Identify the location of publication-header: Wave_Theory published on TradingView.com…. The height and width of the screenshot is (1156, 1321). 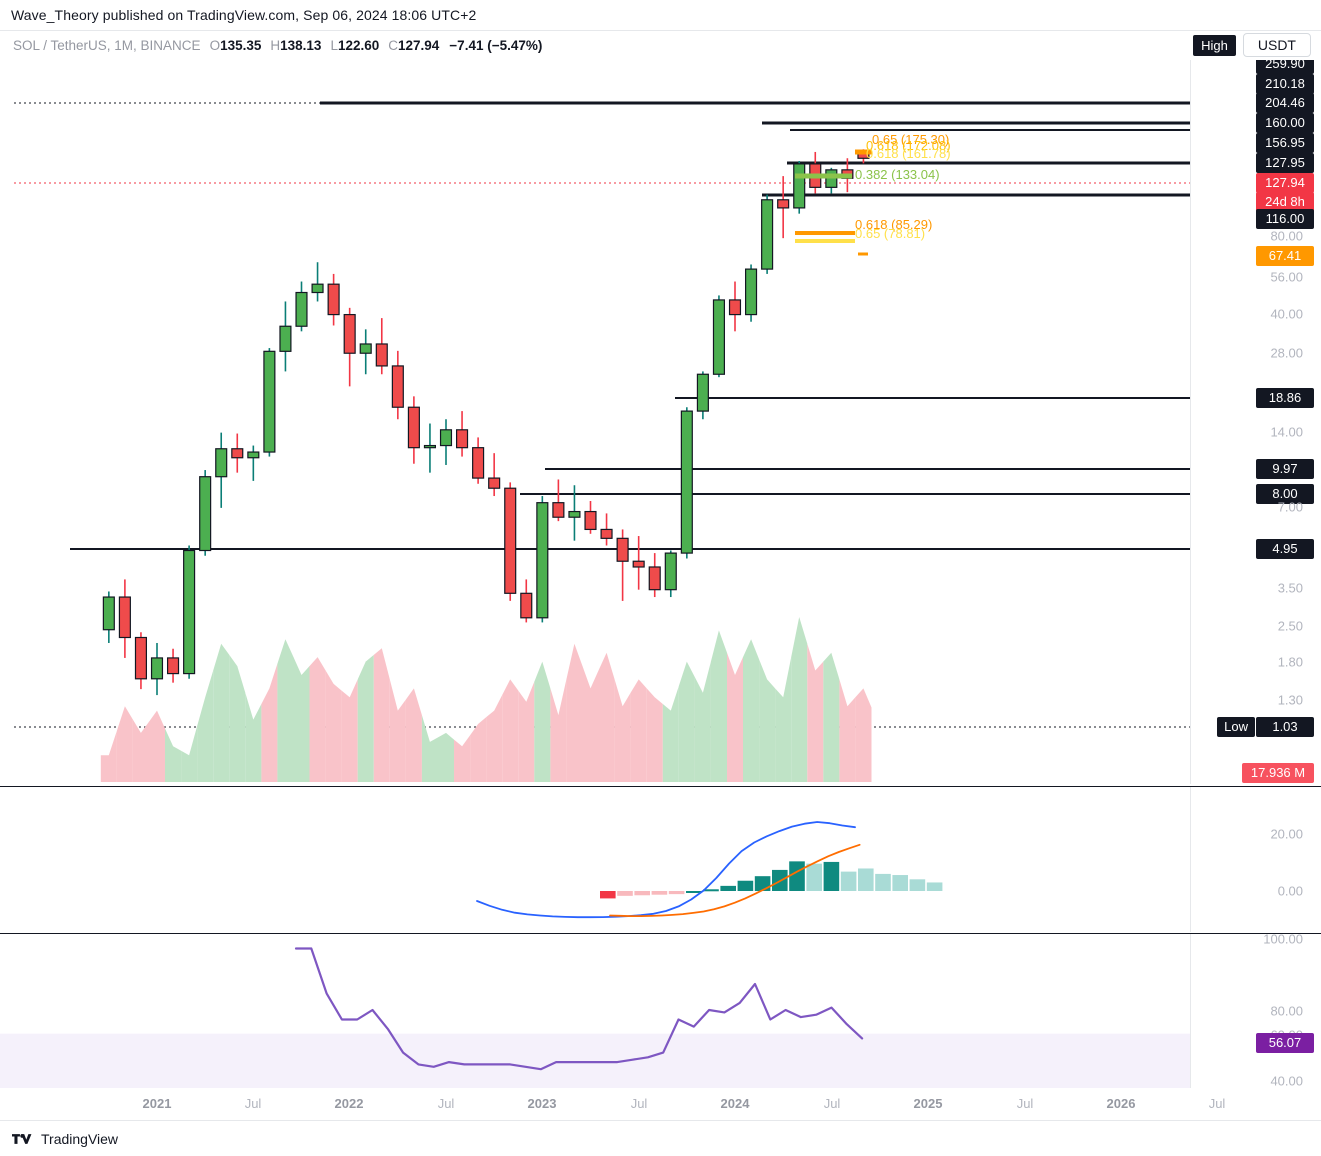
(660, 15).